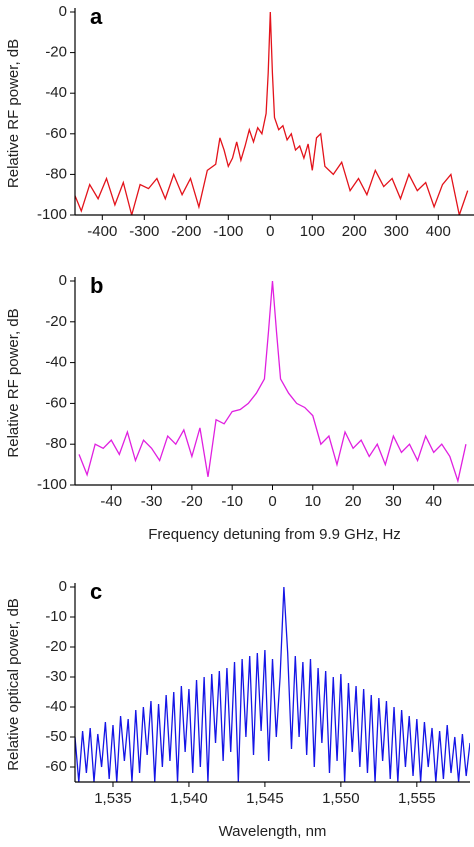 The width and height of the screenshot is (474, 847). What do you see at coordinates (273, 831) in the screenshot?
I see `x-axis-label: Wavelength, nm` at bounding box center [273, 831].